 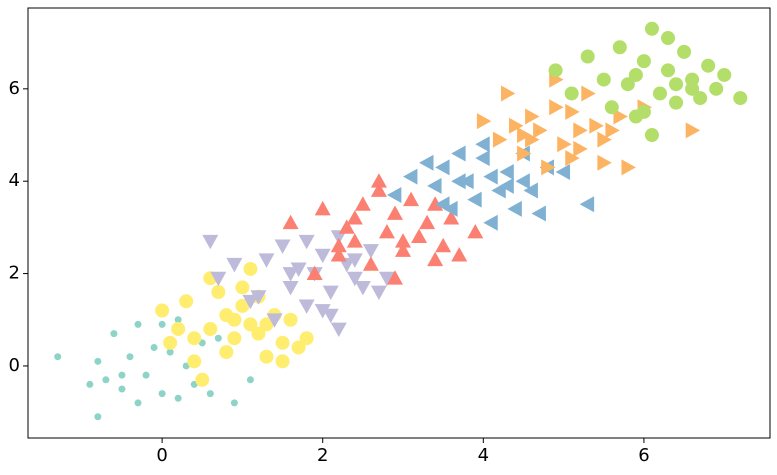 What do you see at coordinates (14, 273) in the screenshot?
I see `y-tick-label: 2` at bounding box center [14, 273].